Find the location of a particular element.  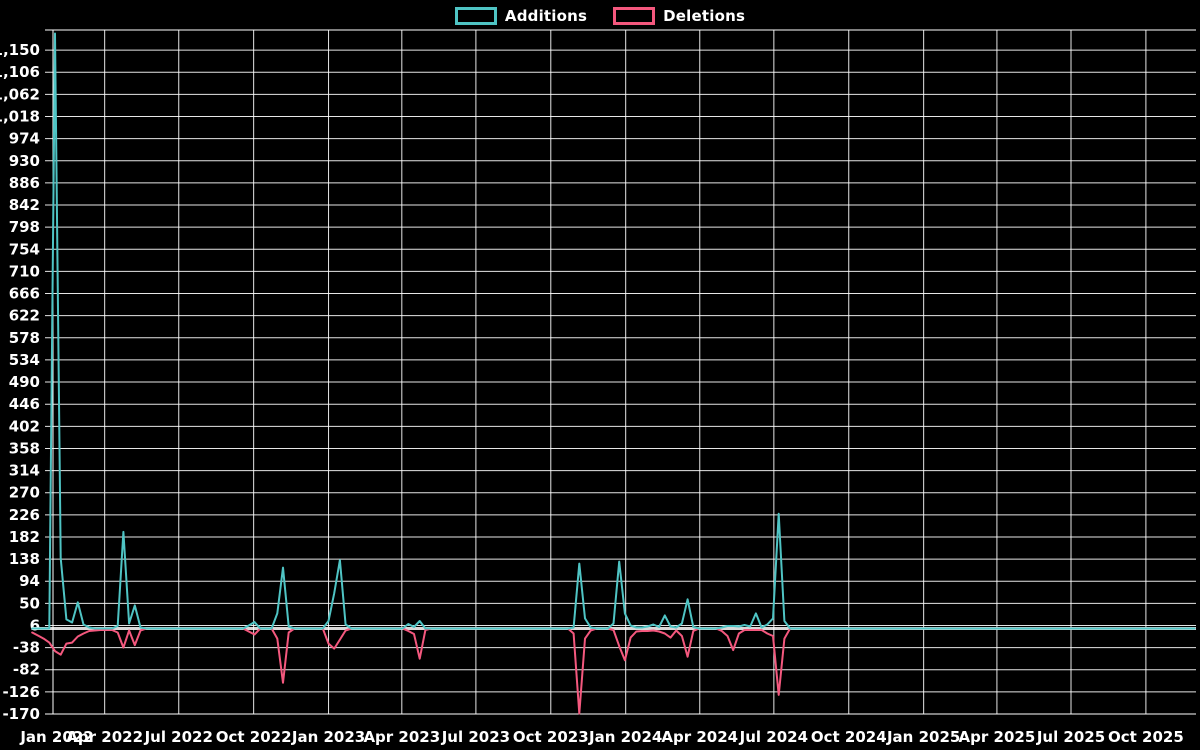

x-tick-label: Oct 2023 is located at coordinates (551, 737).